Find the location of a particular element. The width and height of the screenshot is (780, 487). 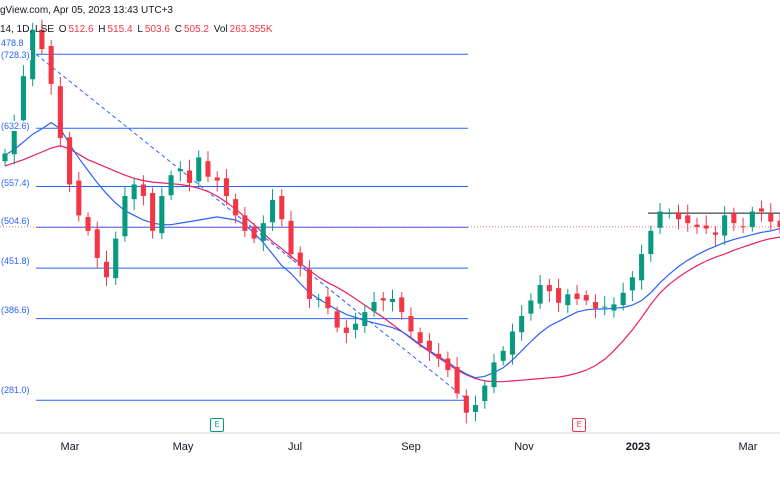

earnings-event-icon: E is located at coordinates (217, 425).